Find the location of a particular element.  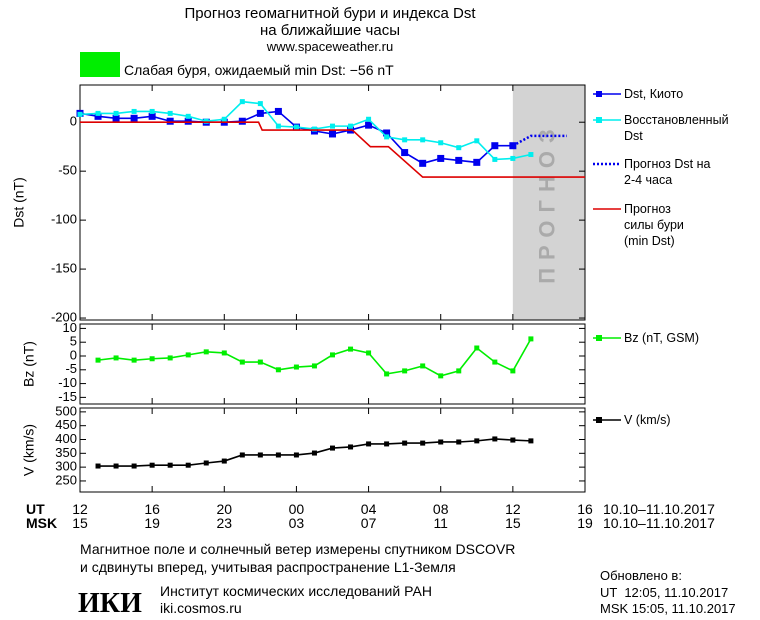

forecast-label: ПРОГНОЗ is located at coordinates (547, 202).